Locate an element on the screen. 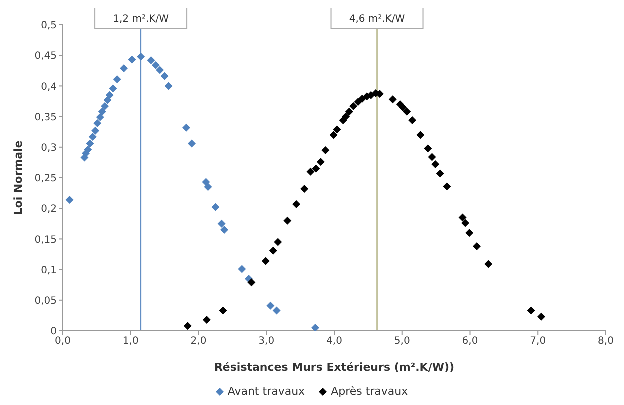  x-tick-label: 6,0 is located at coordinates (470, 342).